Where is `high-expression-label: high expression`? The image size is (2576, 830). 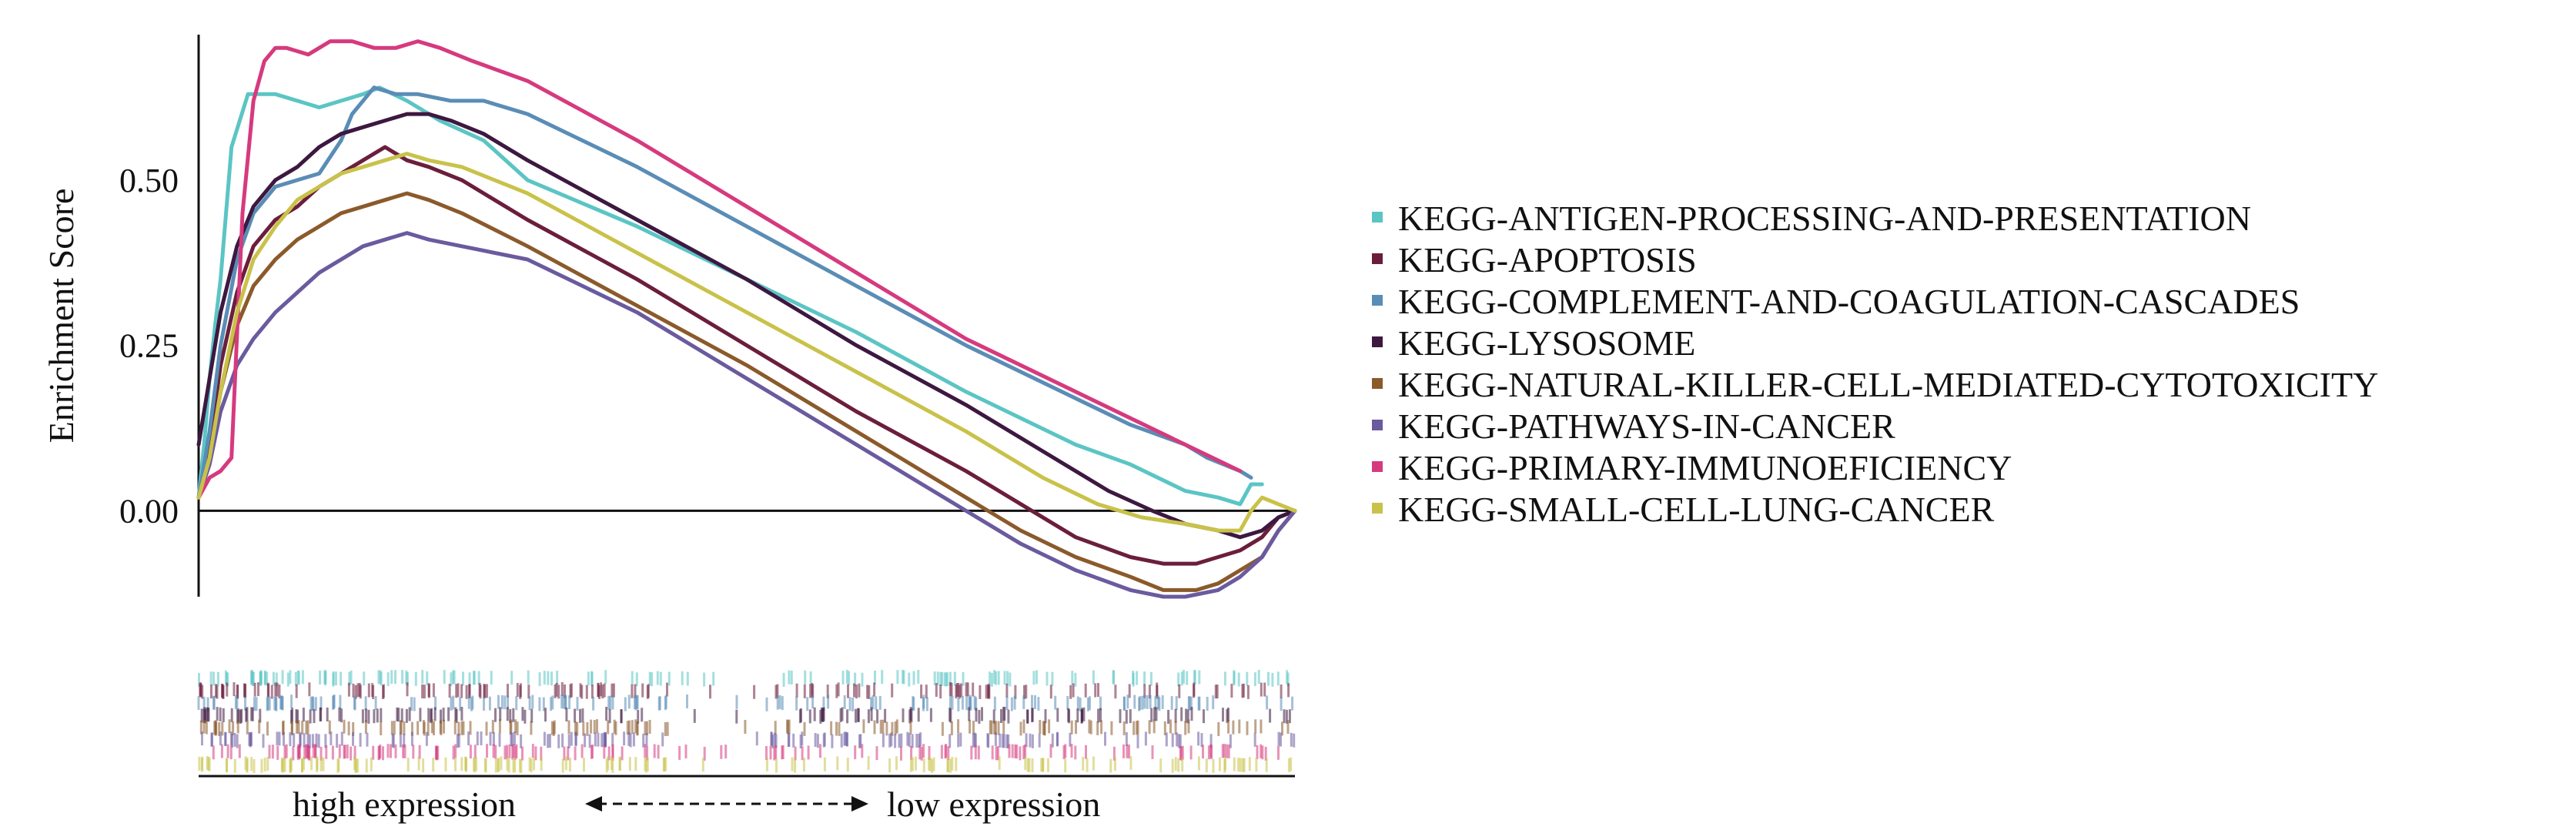
high-expression-label: high expression is located at coordinates (405, 804).